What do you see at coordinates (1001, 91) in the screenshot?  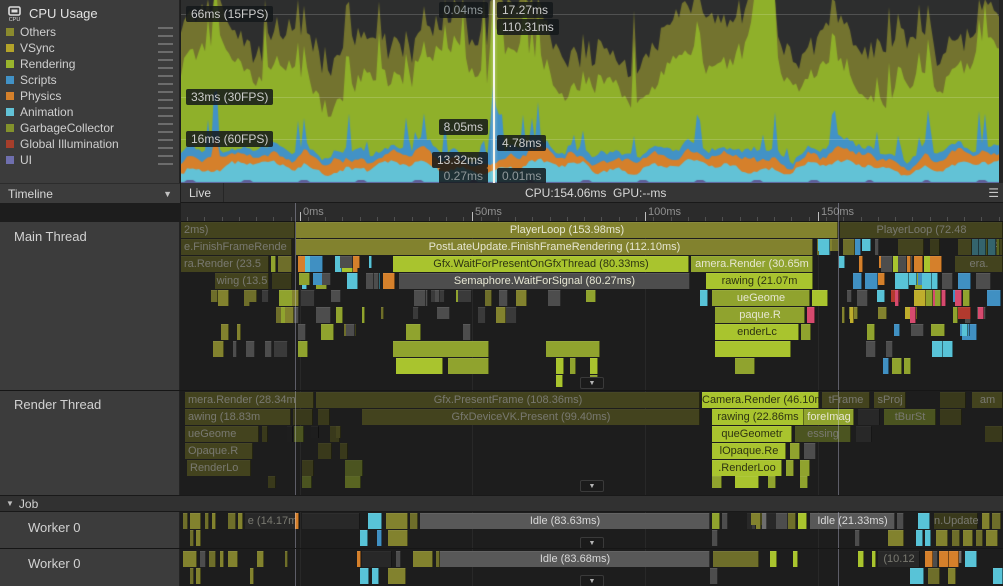 I see `chart-scroll-strip` at bounding box center [1001, 91].